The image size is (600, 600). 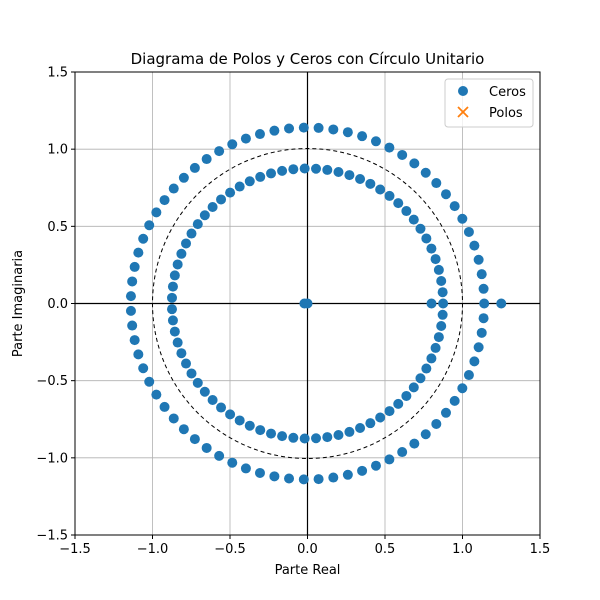 What do you see at coordinates (489, 103) in the screenshot?
I see `legend: Ceros Polos` at bounding box center [489, 103].